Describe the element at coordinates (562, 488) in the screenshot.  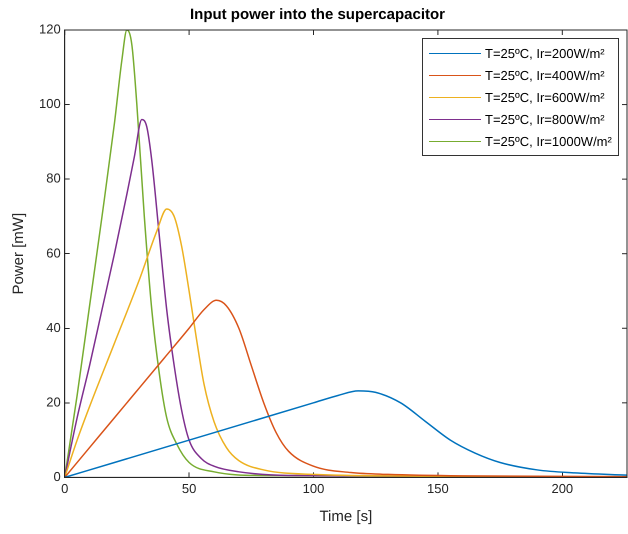
I see `x-tick-label: 200` at that location.